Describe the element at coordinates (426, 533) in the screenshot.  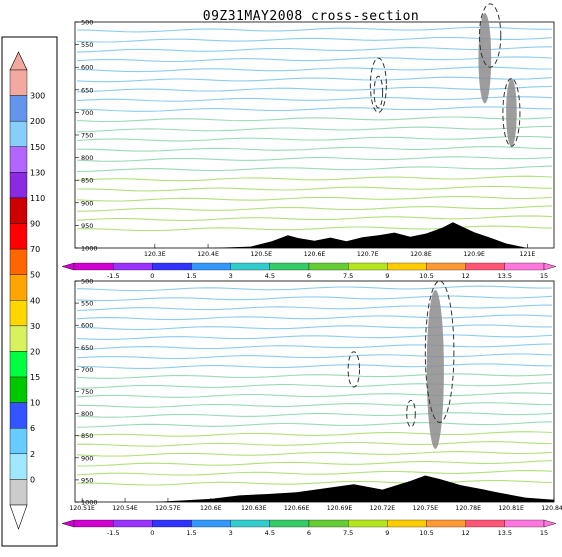
I see `h-colorbar-label: 10.5` at that location.